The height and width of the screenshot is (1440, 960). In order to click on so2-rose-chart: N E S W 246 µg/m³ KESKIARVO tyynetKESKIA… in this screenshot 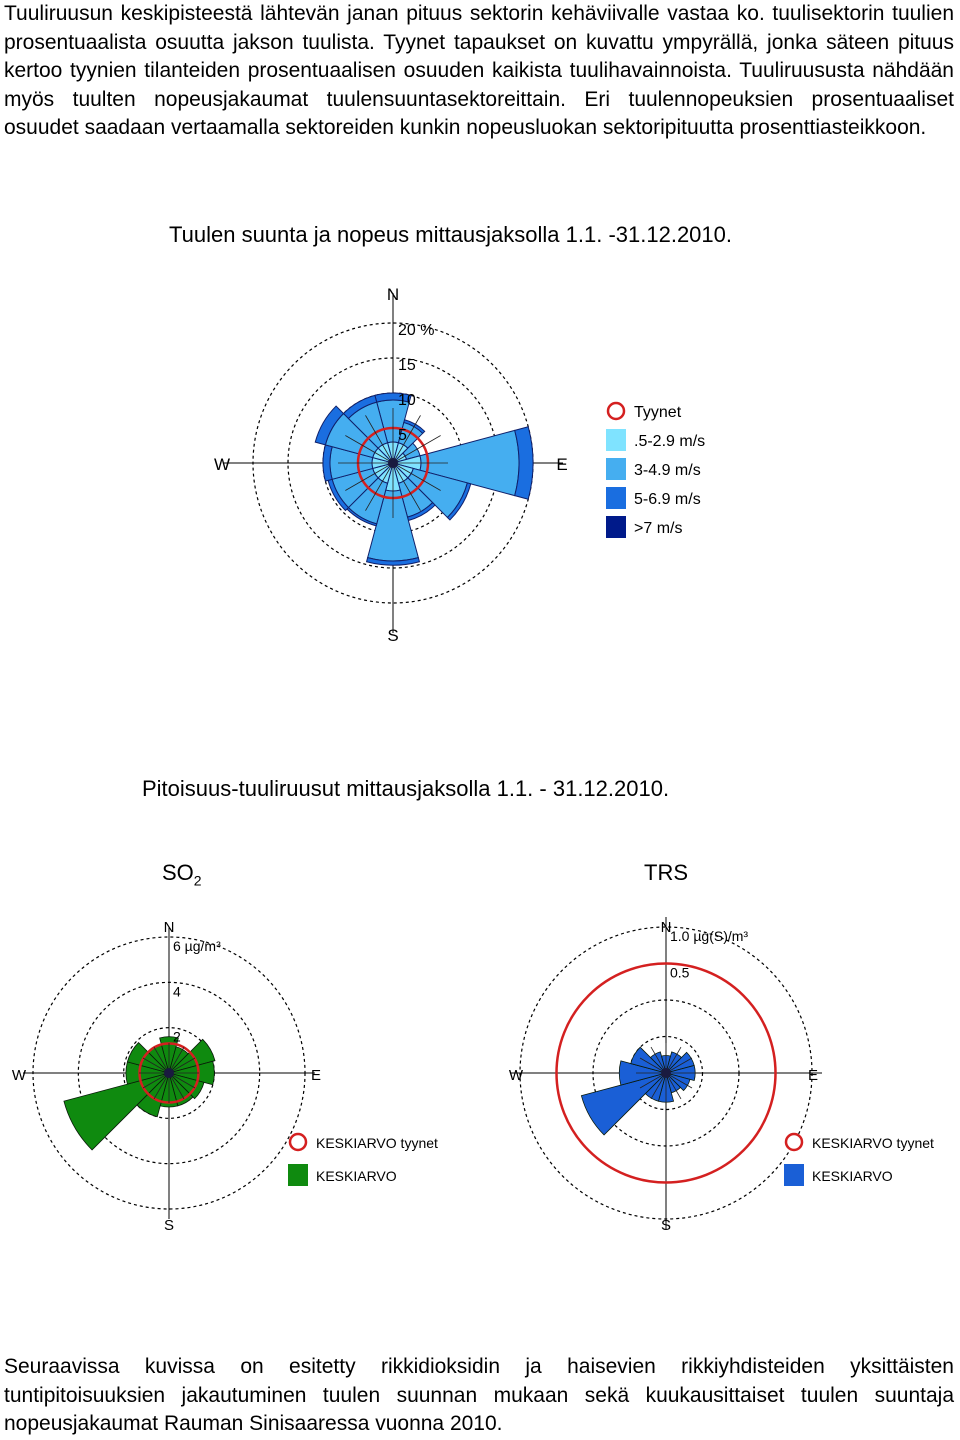, I will do `click(225, 1076)`.